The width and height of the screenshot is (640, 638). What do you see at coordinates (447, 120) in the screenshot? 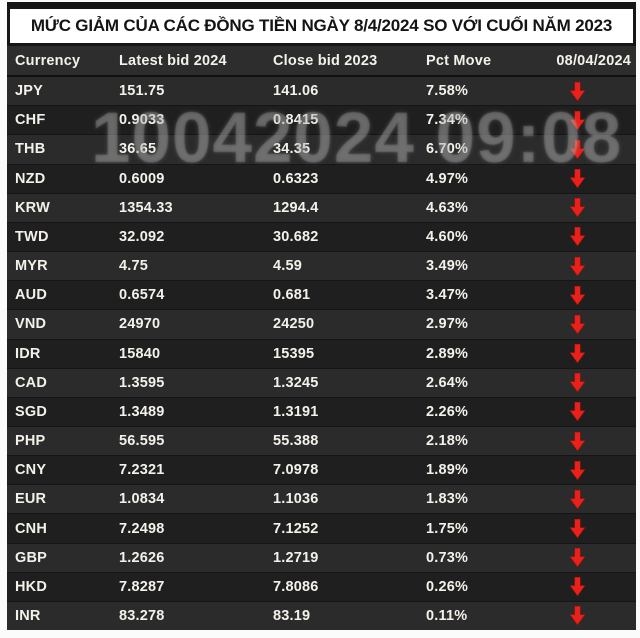
I see `pct-move-value: 7.34%` at bounding box center [447, 120].